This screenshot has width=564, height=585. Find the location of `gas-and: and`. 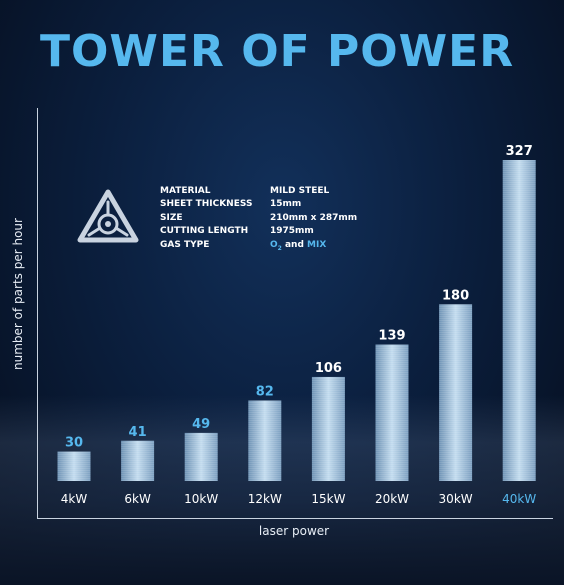

gas-and: and is located at coordinates (294, 244).